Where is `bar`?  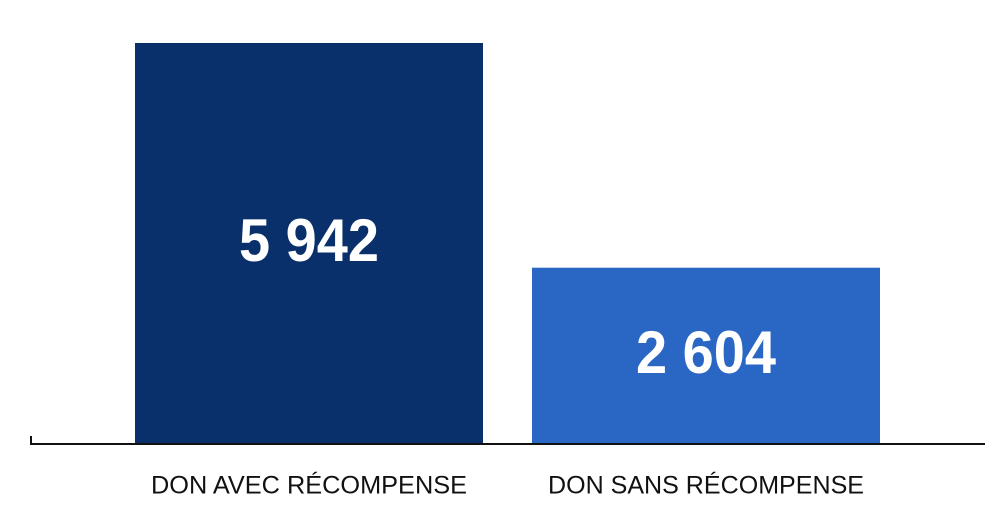
bar is located at coordinates (706, 355).